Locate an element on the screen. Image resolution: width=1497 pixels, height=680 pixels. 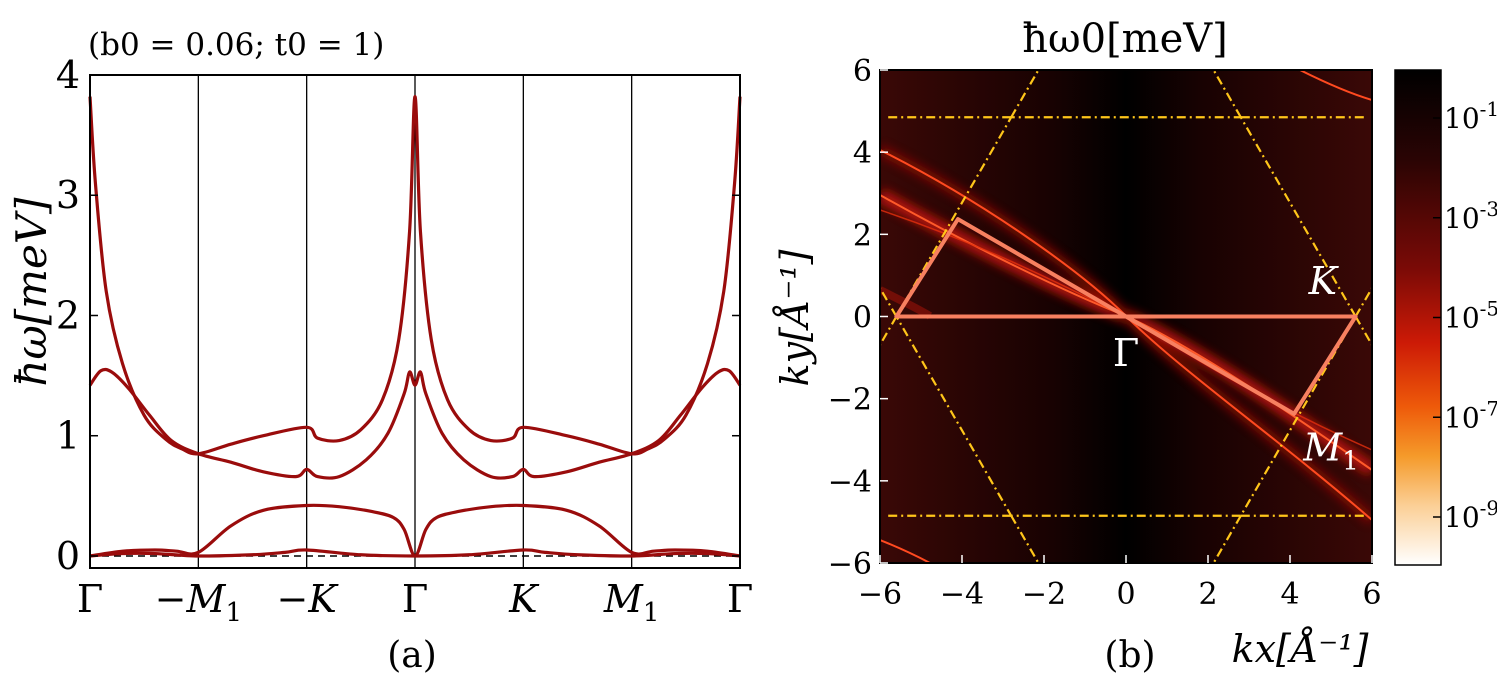
y-tick-label: −4 is located at coordinates (850, 482).